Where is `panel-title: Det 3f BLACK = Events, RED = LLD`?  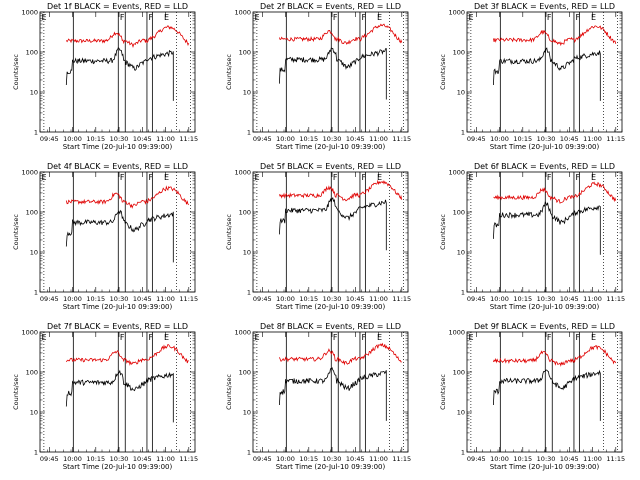
panel-title: Det 3f BLACK = Events, RED = LLD is located at coordinates (544, 6).